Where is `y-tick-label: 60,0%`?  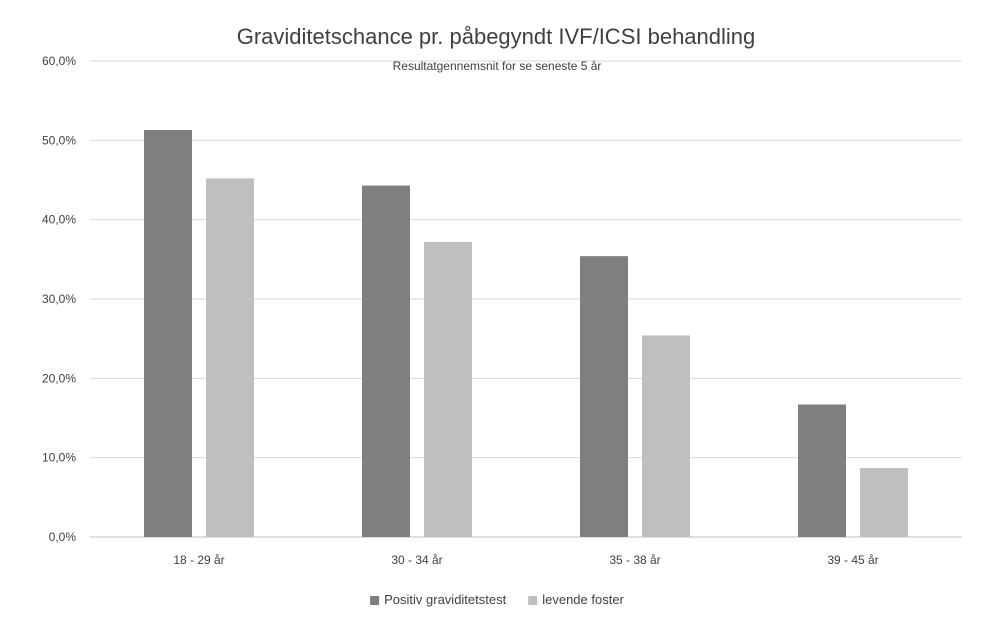 y-tick-label: 60,0% is located at coordinates (59, 61).